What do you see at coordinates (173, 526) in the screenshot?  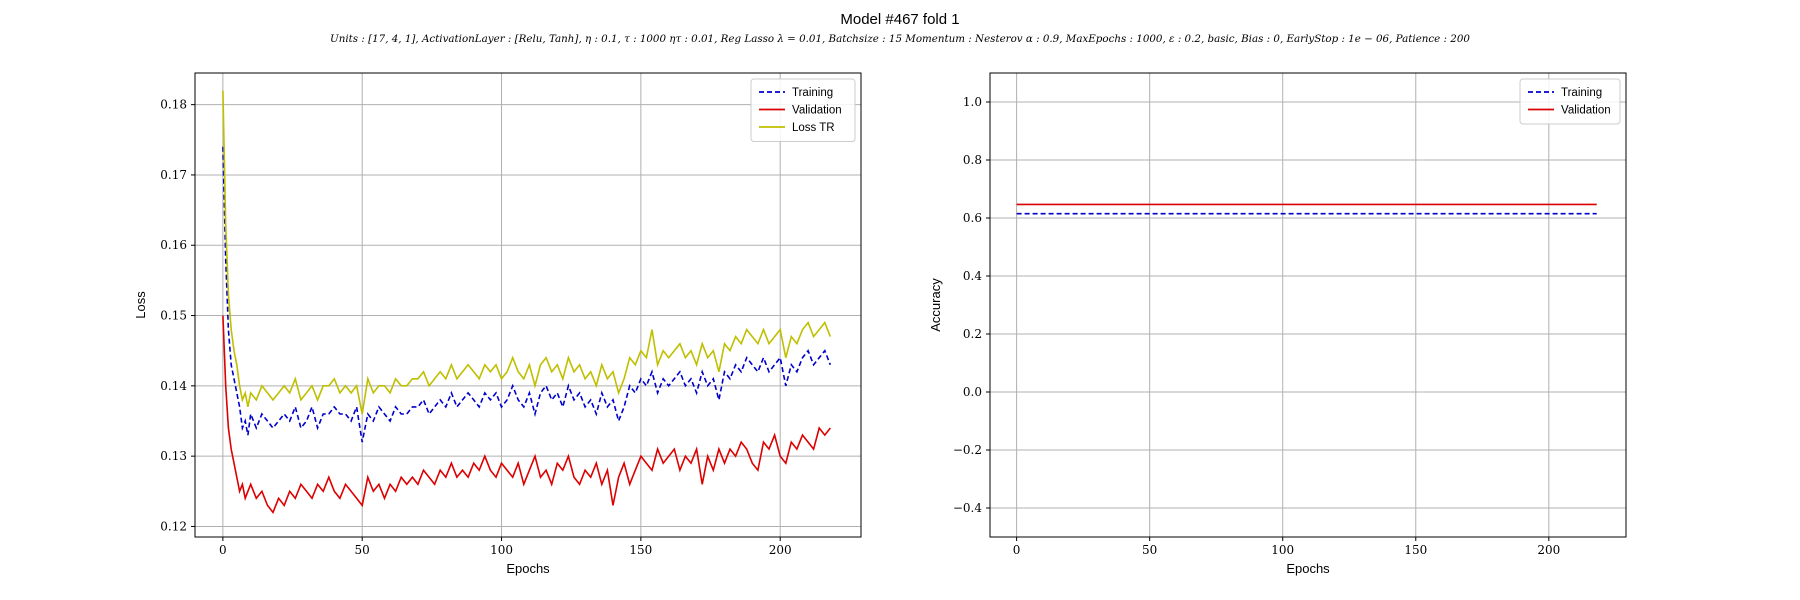 I see `y-tick-label: 0.12` at bounding box center [173, 526].